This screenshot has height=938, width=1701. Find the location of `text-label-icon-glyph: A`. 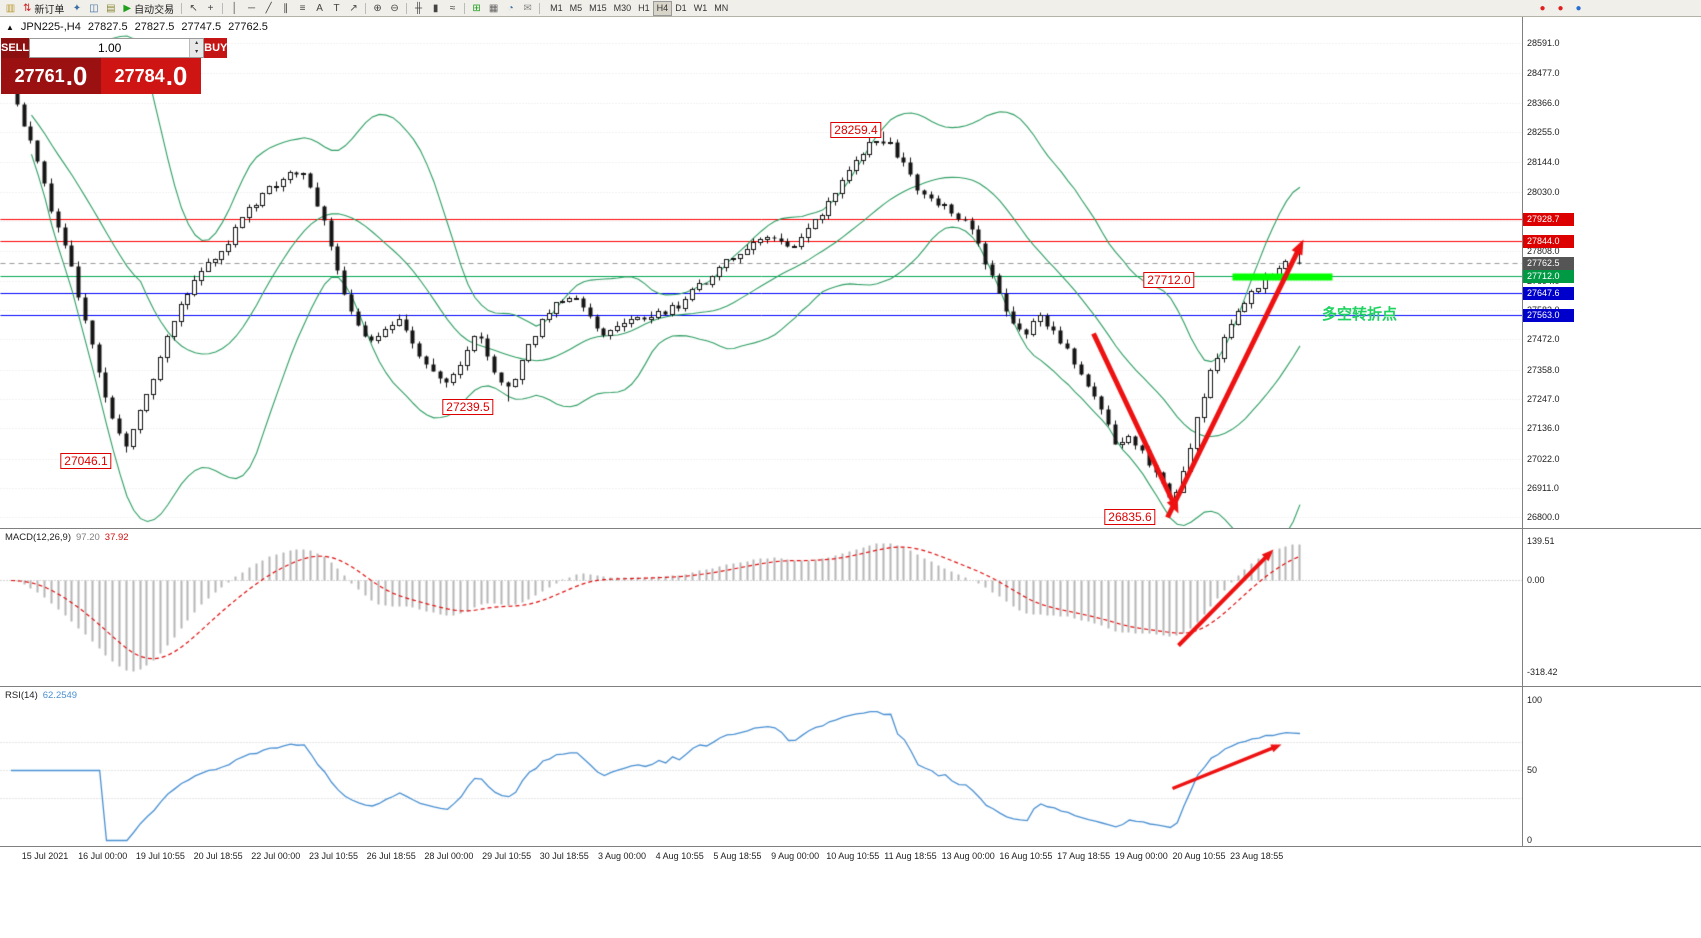

text-label-icon-glyph: A is located at coordinates (319, 8).